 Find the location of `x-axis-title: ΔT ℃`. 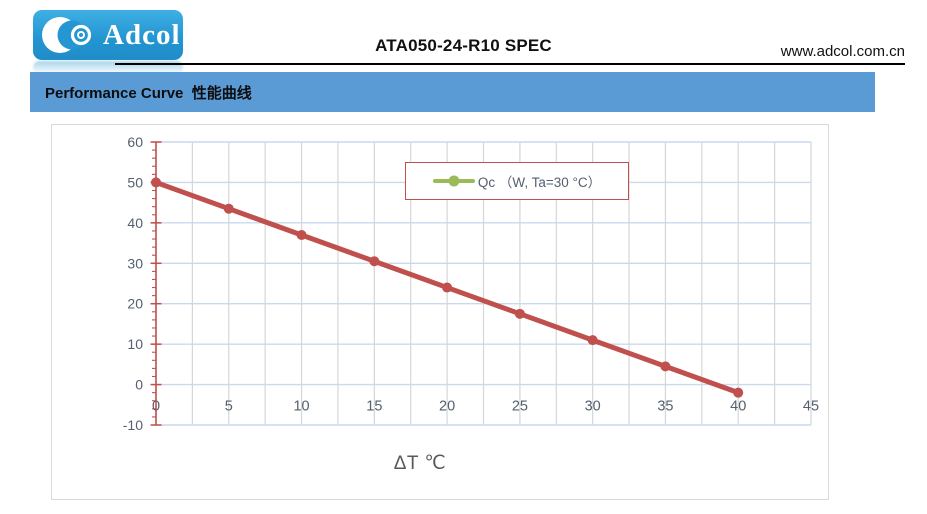

x-axis-title: ΔT ℃ is located at coordinates (420, 463).